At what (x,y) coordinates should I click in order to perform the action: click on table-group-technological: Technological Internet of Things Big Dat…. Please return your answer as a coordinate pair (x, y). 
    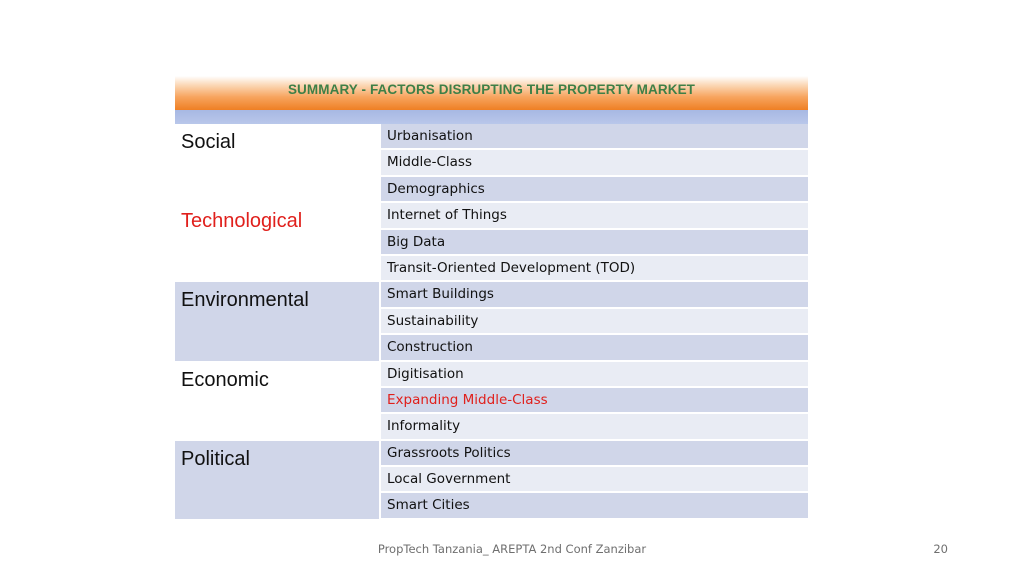
    Looking at the image, I should click on (491, 243).